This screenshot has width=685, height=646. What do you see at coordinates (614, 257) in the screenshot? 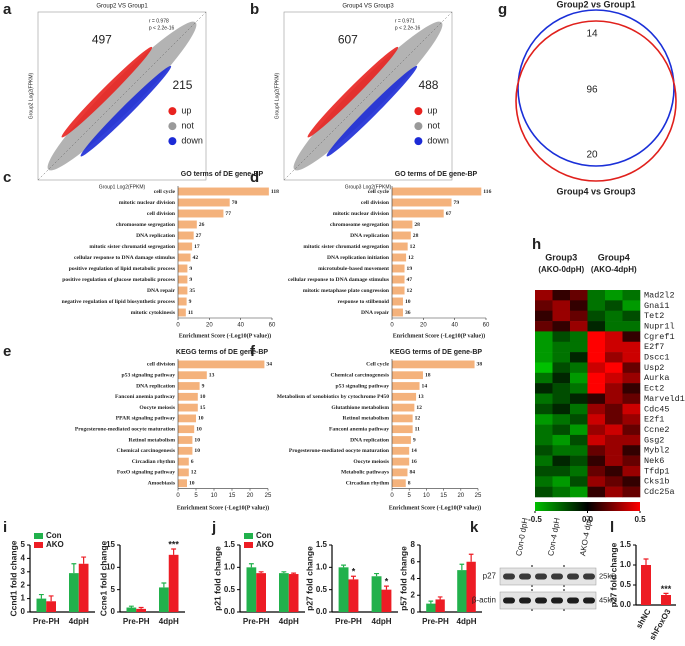
I see `group-label: Group4` at bounding box center [614, 257].